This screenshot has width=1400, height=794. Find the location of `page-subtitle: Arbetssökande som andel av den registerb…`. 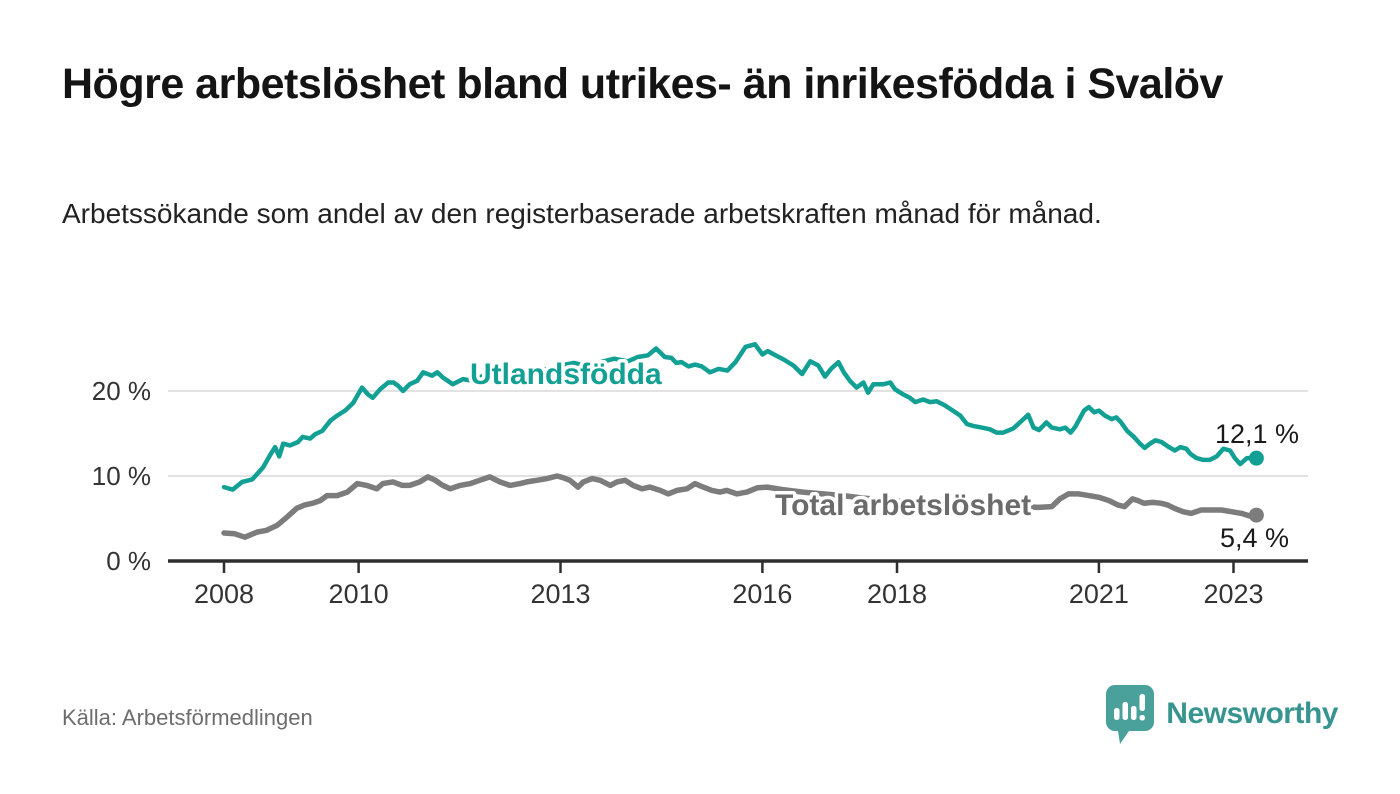

page-subtitle: Arbetssökande som andel av den registerb… is located at coordinates (582, 213).